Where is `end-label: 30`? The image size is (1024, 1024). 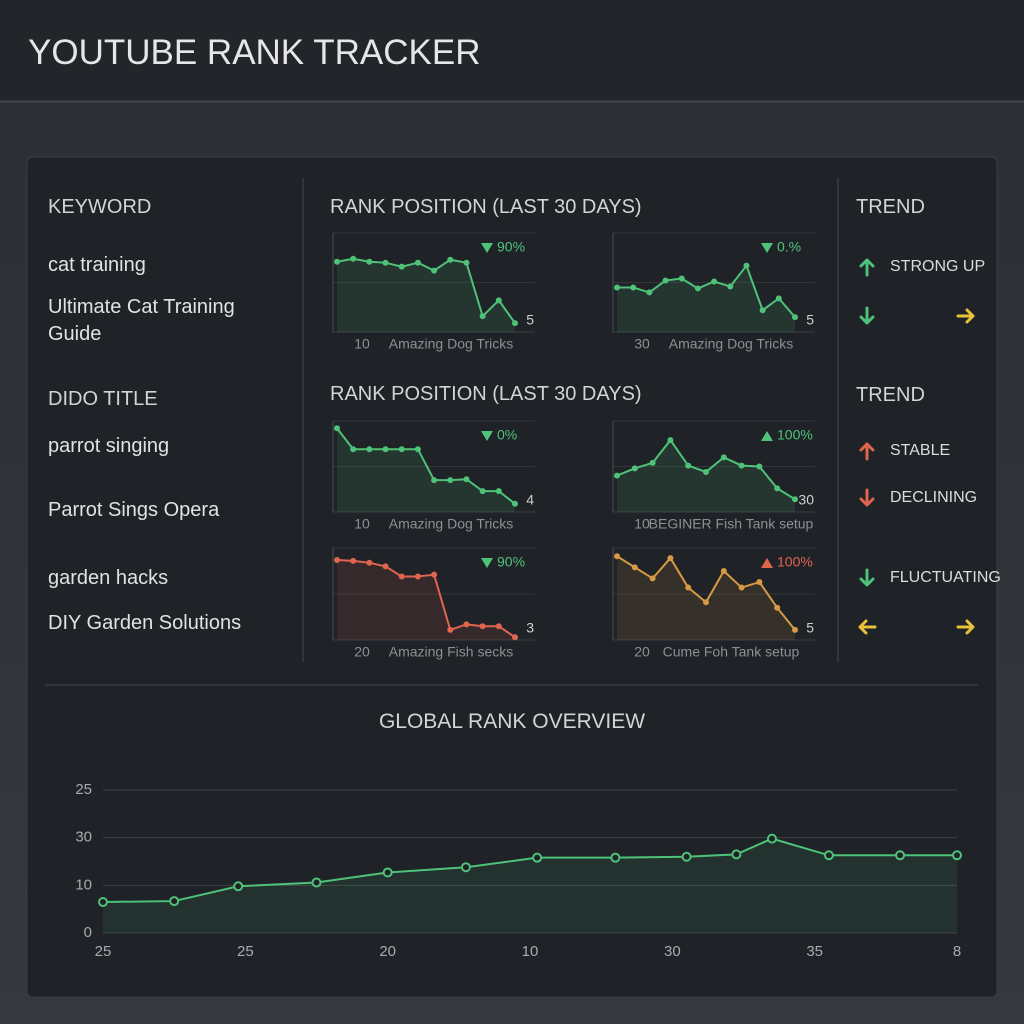 end-label: 30 is located at coordinates (806, 500).